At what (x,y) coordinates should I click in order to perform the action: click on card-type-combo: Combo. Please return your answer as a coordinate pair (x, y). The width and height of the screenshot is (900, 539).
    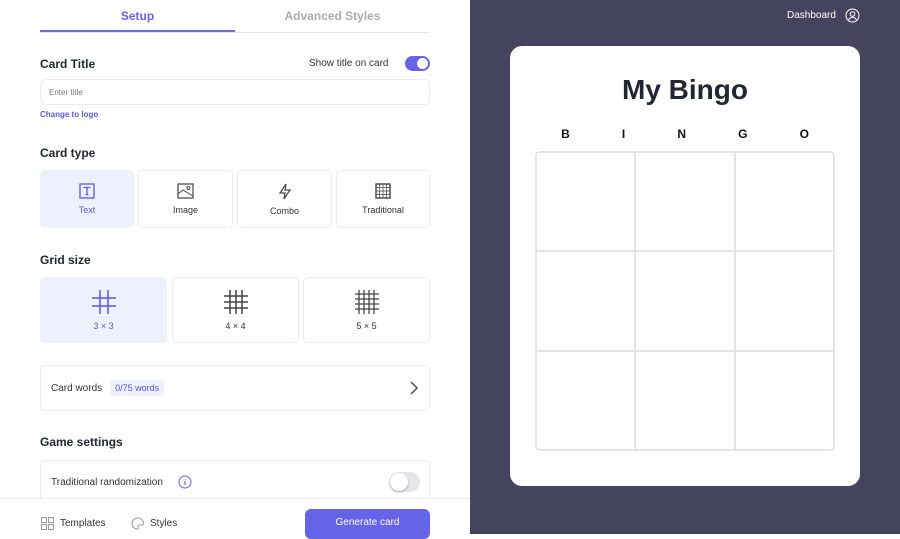
    Looking at the image, I should click on (284, 199).